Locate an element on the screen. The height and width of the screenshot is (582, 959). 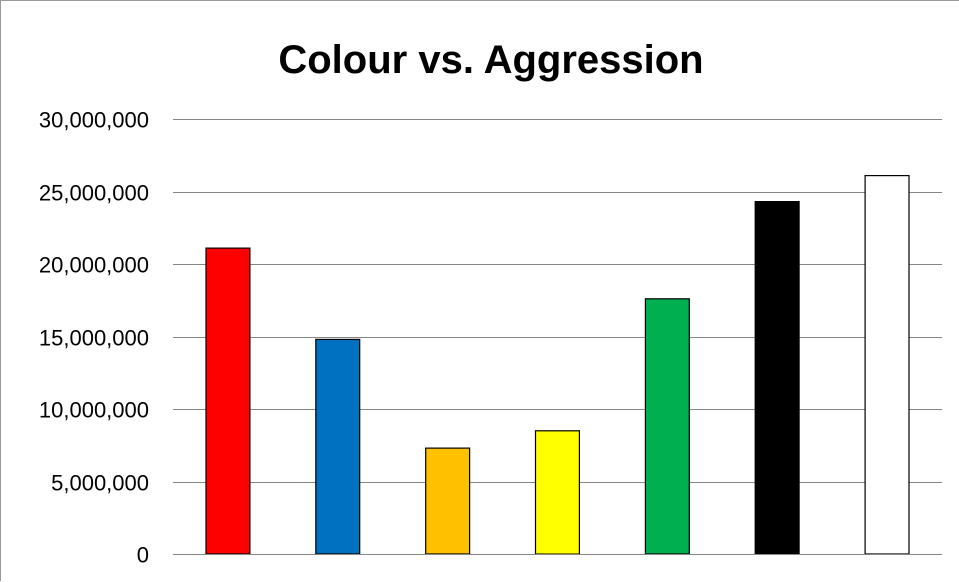
y-tick-label: 25,000,000 is located at coordinates (94, 193).